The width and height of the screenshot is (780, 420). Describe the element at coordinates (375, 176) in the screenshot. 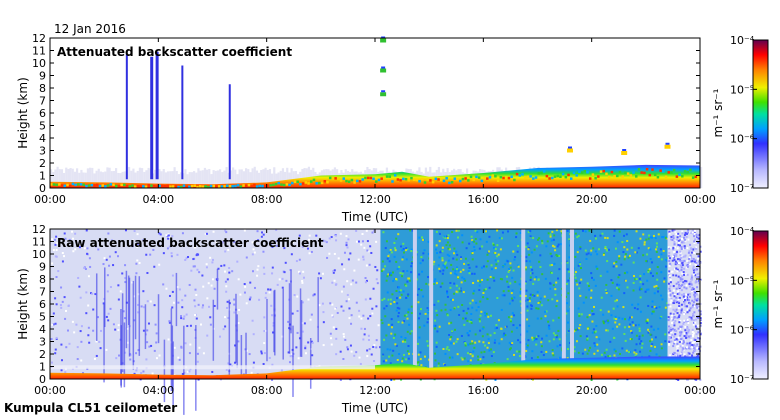

I see `boundary-layer` at that location.